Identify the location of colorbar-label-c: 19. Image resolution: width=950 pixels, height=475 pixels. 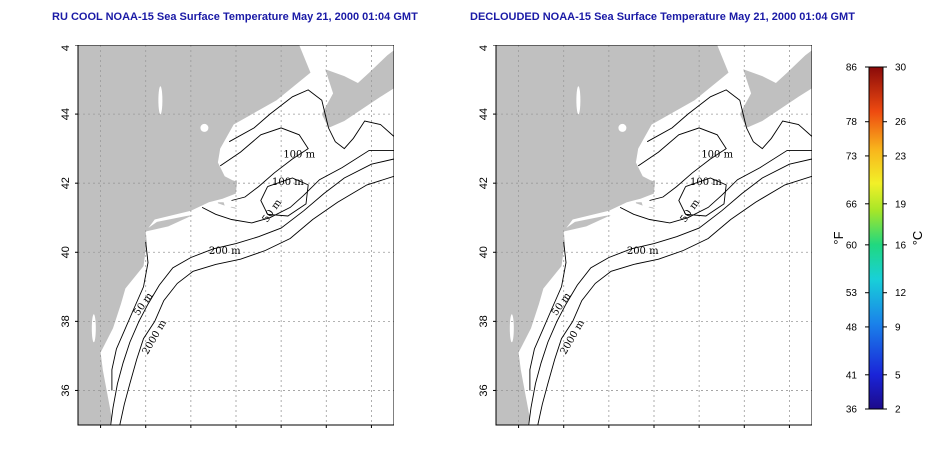
(901, 204).